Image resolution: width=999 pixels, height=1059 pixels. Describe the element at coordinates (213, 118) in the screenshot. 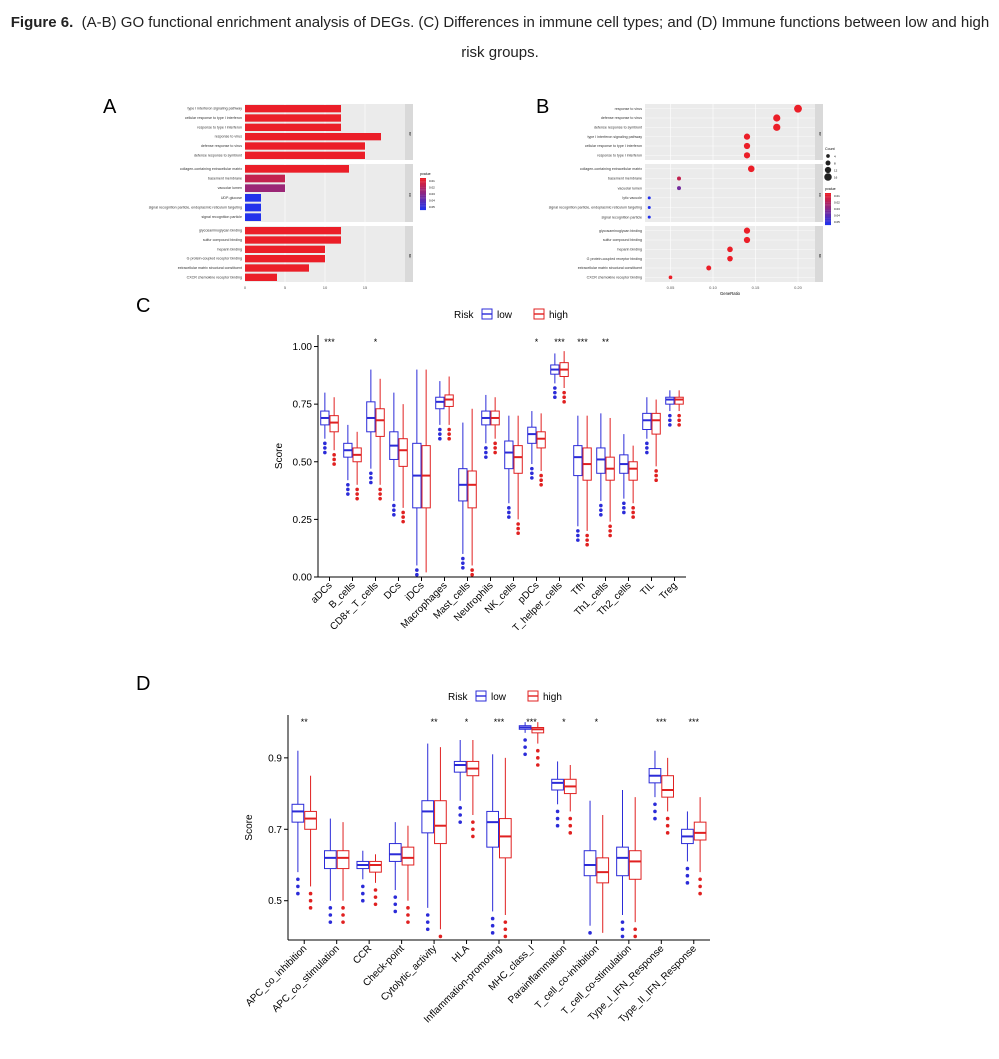

I see `term-label: cellular response to type I interferon` at that location.